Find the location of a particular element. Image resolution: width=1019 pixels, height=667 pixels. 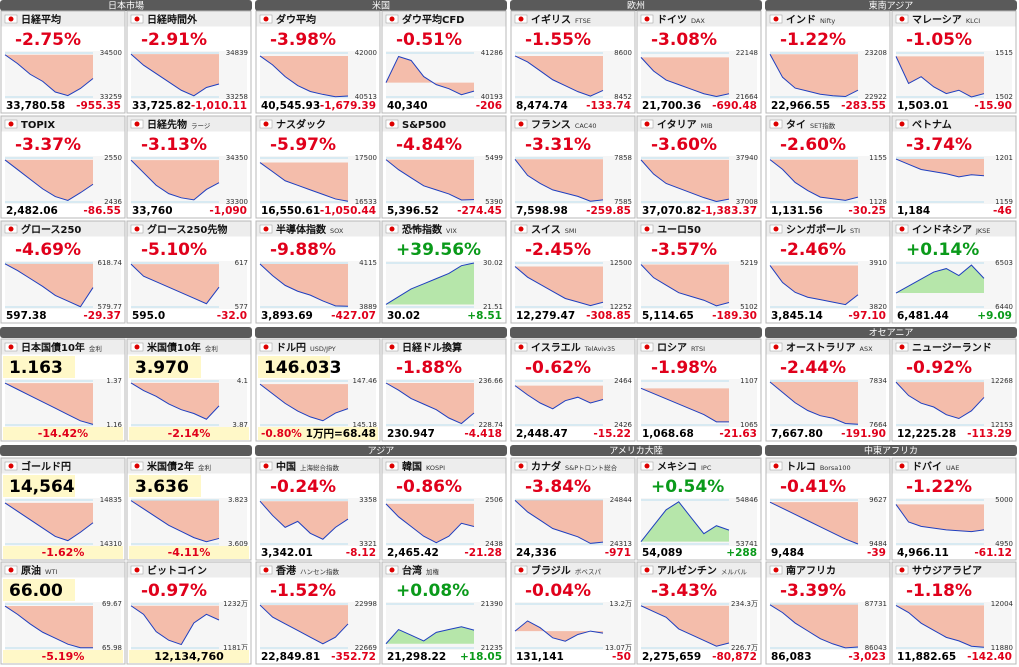

axis-label: 9627 is located at coordinates (878, 500).